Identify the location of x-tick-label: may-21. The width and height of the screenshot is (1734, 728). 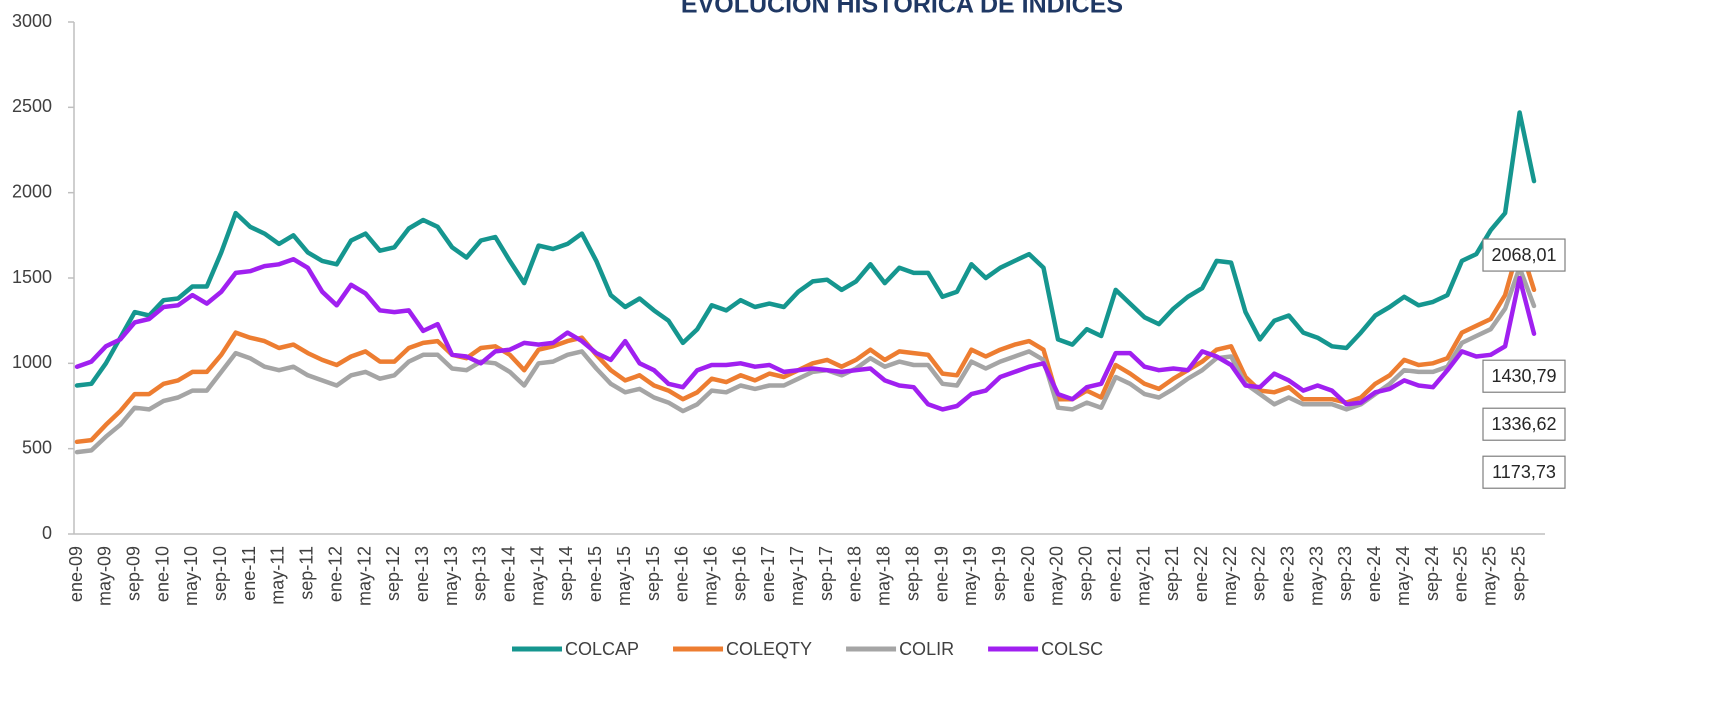
(1143, 576).